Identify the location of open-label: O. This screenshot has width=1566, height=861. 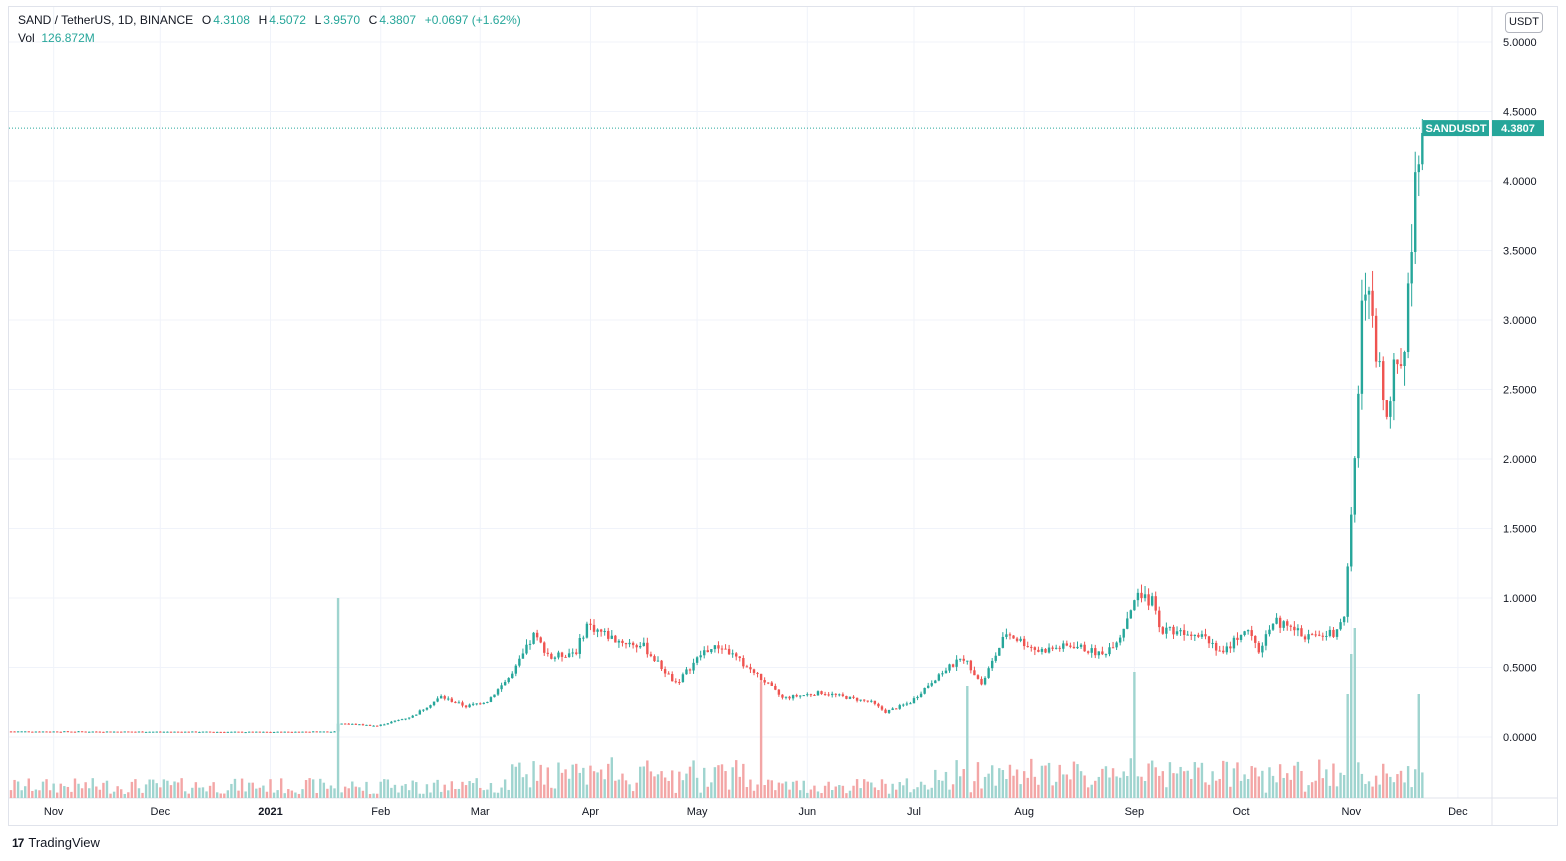
(206, 20).